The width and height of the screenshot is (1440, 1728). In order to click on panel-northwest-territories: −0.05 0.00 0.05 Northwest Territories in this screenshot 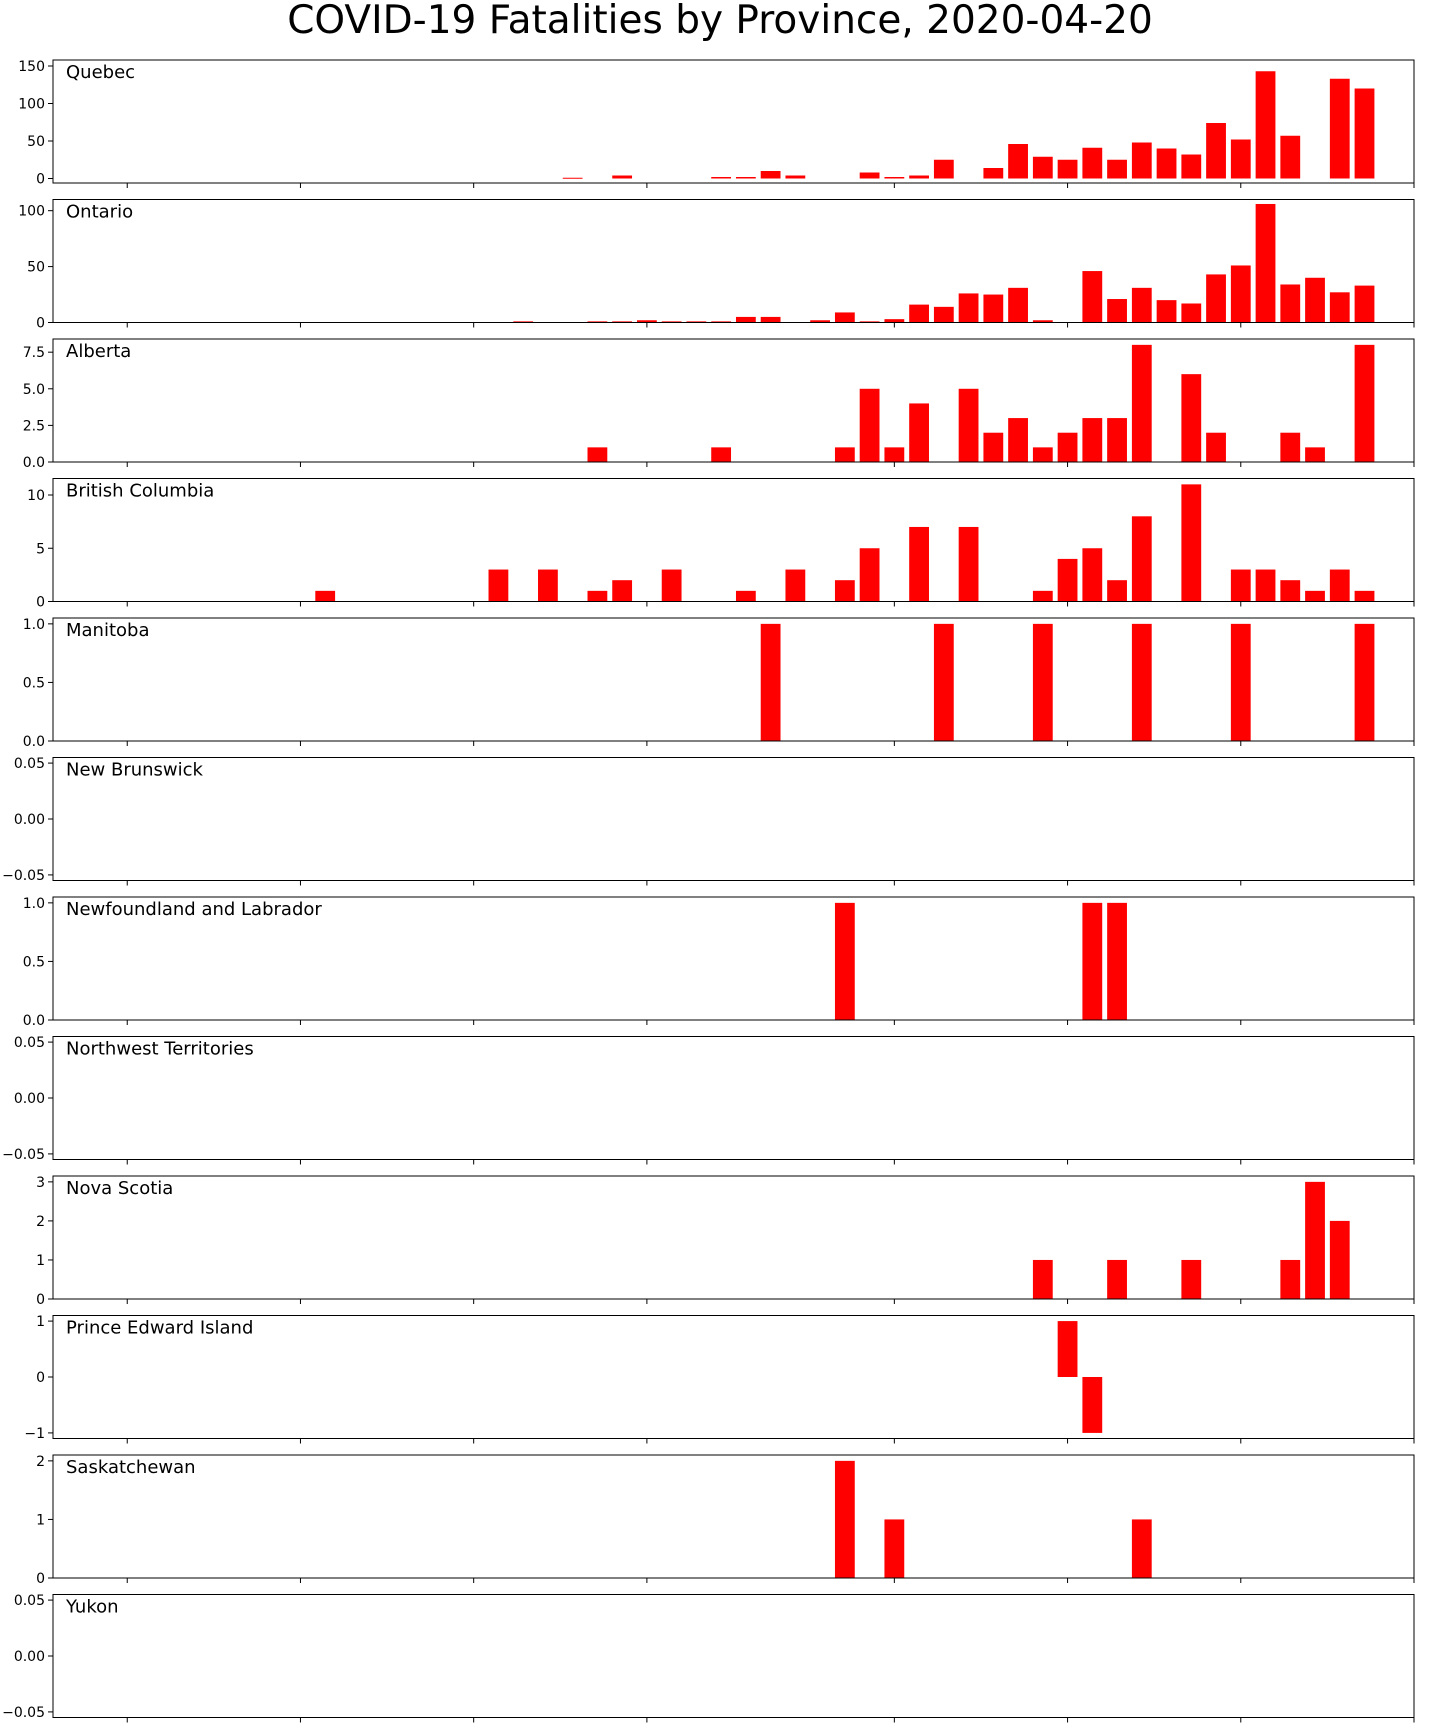, I will do `click(708, 1100)`.